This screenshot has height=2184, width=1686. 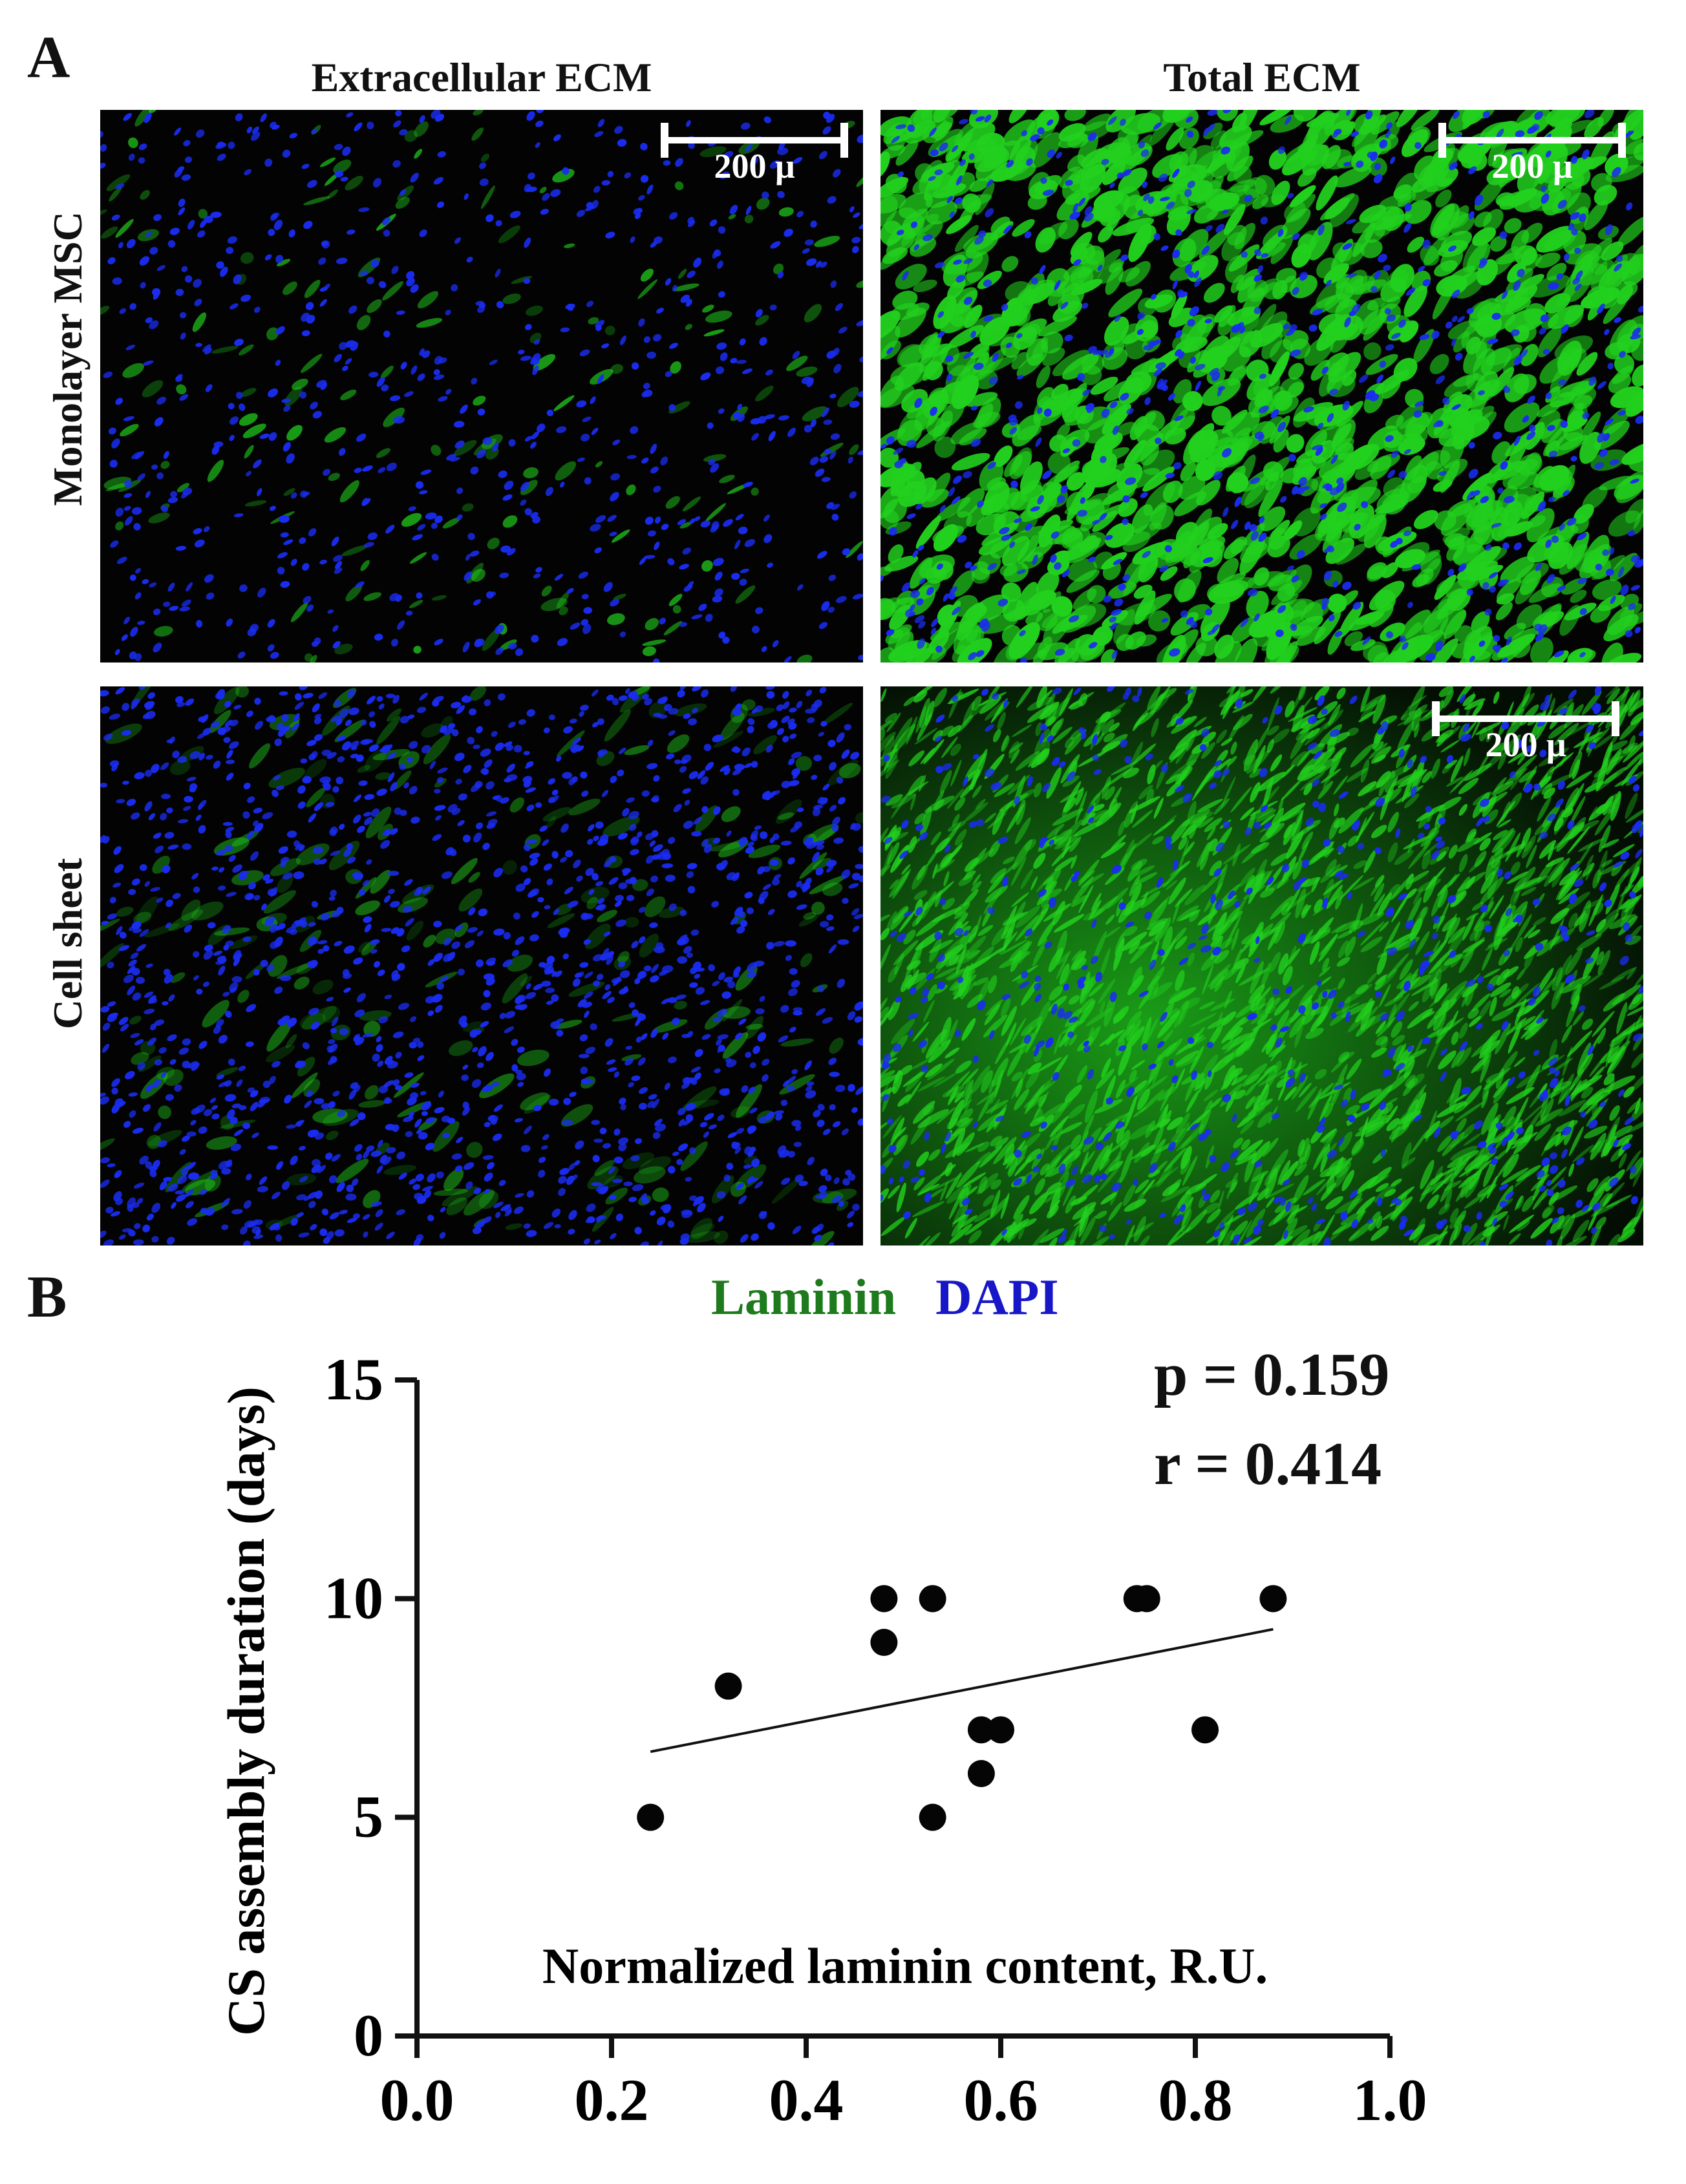 What do you see at coordinates (1261, 386) in the screenshot?
I see `micrograph-monolayer-total` at bounding box center [1261, 386].